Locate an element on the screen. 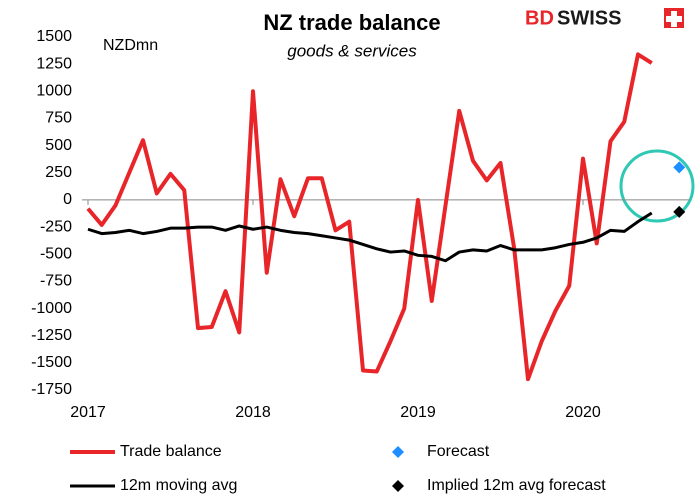 This screenshot has width=700, height=500. y-tick-label: -1250 is located at coordinates (51, 335).